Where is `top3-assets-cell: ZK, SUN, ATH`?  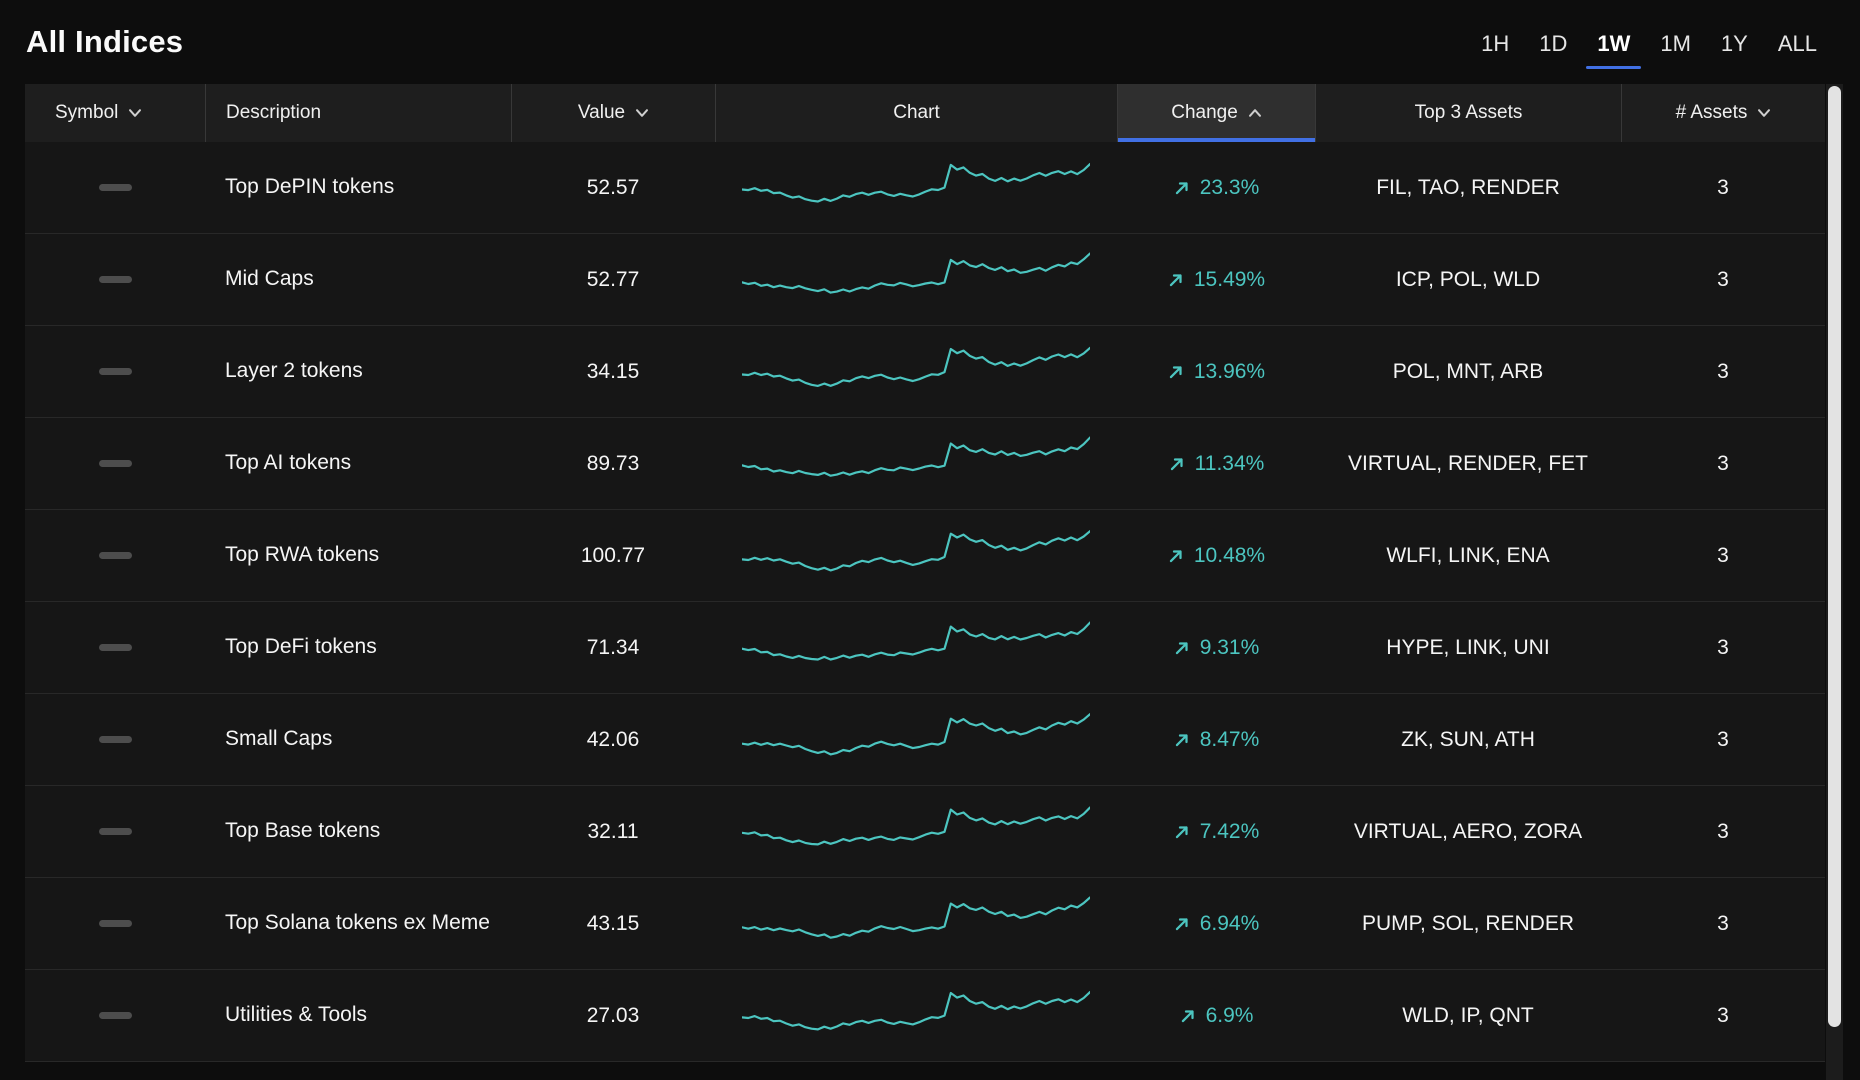 top3-assets-cell: ZK, SUN, ATH is located at coordinates (1468, 739).